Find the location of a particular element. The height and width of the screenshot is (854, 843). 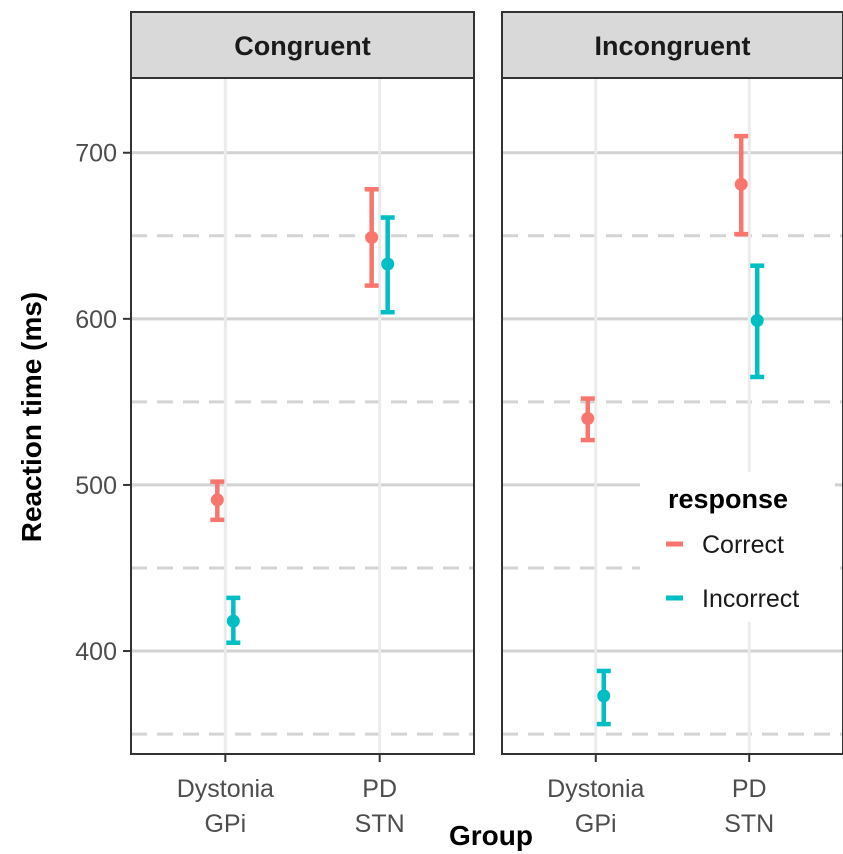

legend-entry-incorrect: Incorrect is located at coordinates (732, 599).